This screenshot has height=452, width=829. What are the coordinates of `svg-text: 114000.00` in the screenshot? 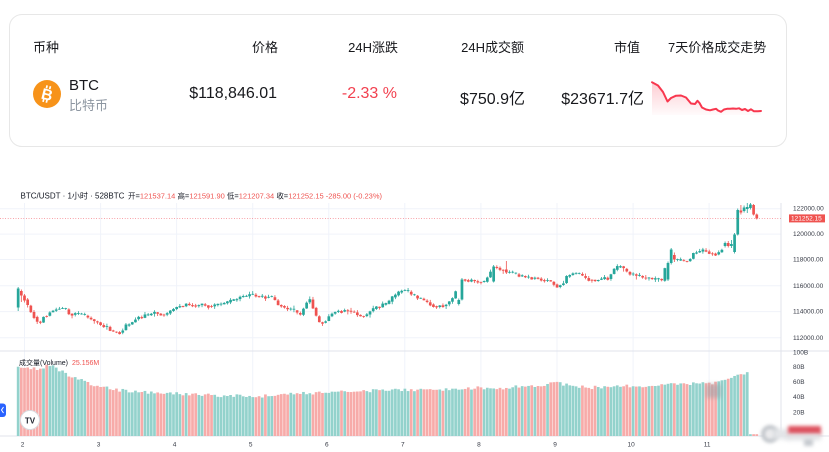 It's located at (808, 312).